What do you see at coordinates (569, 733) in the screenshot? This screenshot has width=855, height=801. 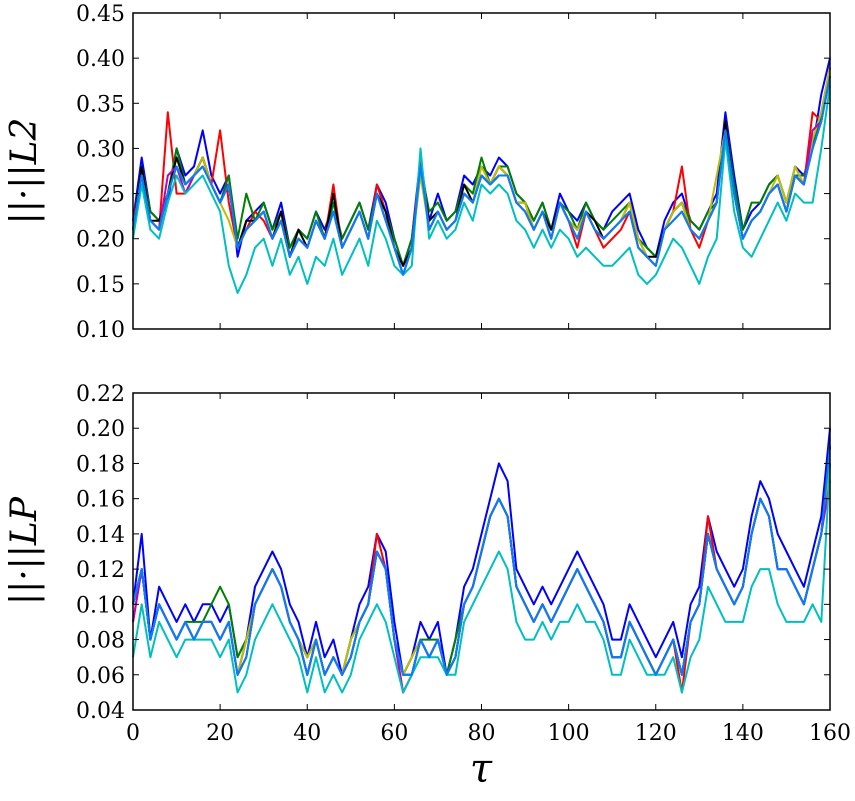 I see `x-tick-label: 100` at bounding box center [569, 733].